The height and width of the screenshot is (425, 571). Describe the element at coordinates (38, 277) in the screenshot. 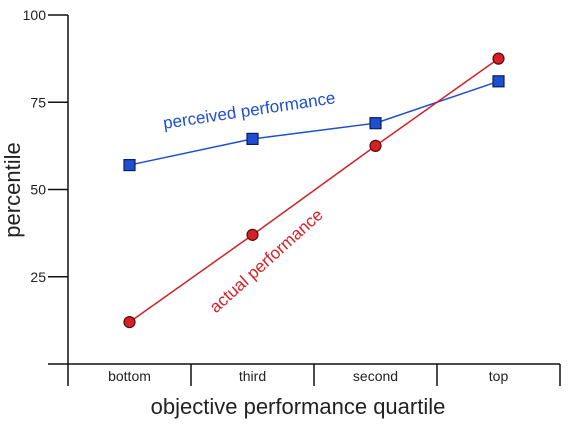

I see `y-tick-label: 25` at that location.